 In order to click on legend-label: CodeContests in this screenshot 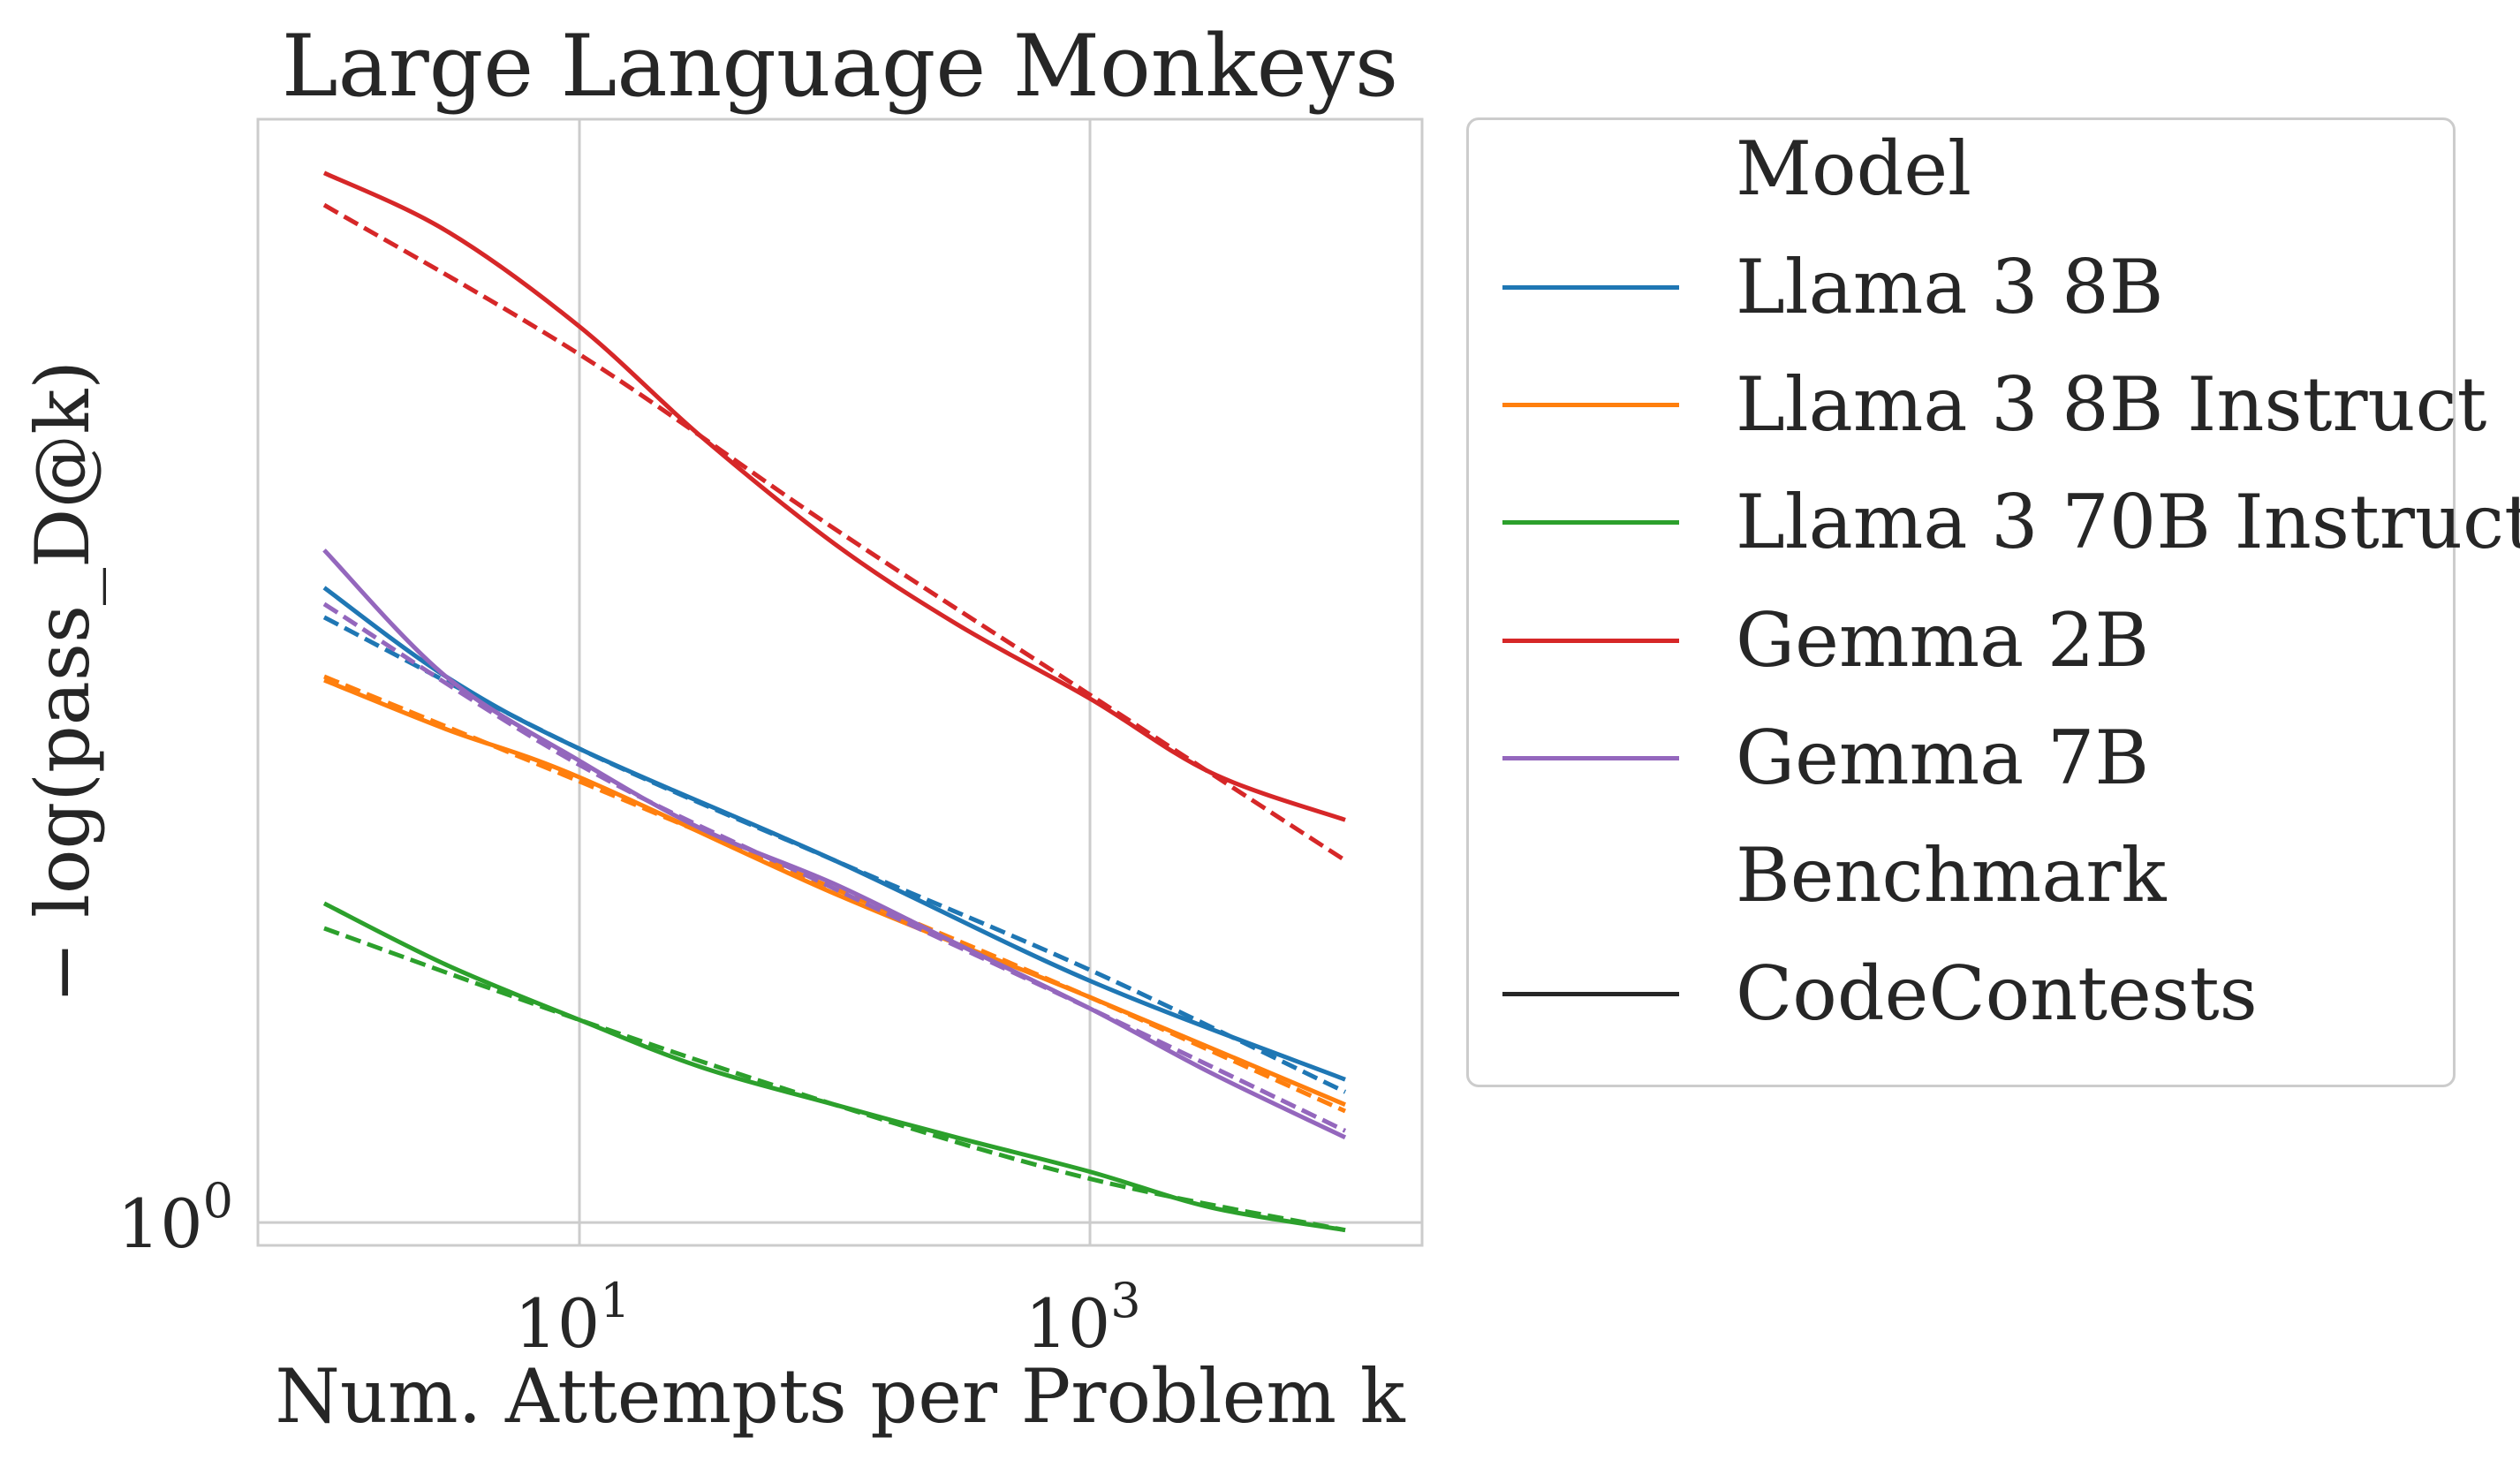, I will do `click(1997, 993)`.